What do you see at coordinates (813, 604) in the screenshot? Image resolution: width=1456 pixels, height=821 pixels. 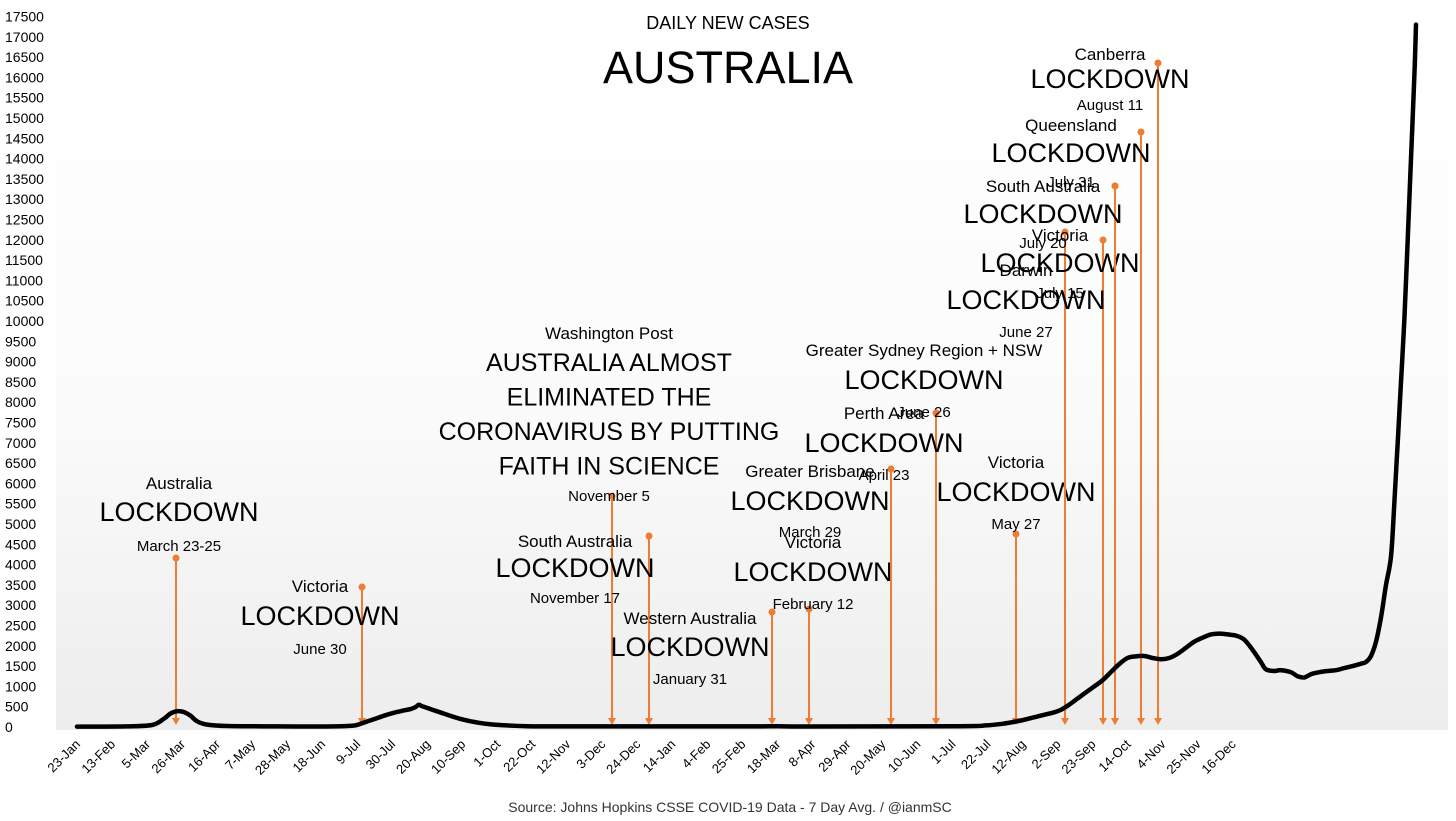 I see `annotation-date: February 12` at bounding box center [813, 604].